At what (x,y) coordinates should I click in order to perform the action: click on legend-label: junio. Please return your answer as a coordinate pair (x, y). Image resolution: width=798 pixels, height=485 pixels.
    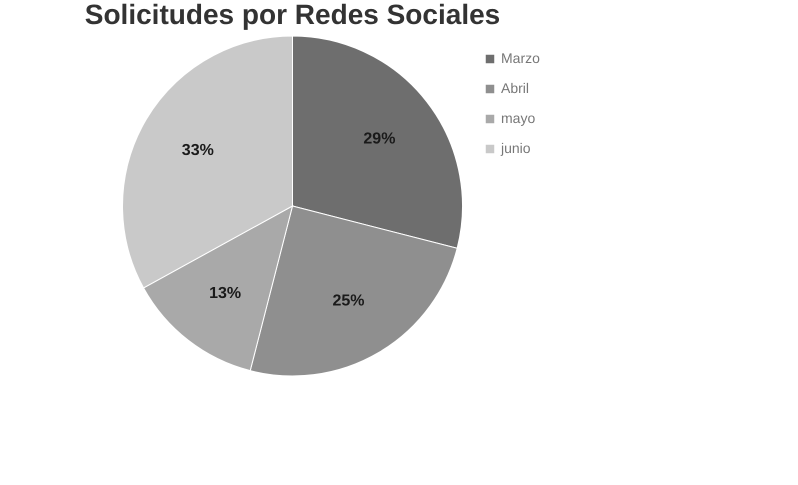
    Looking at the image, I should click on (515, 148).